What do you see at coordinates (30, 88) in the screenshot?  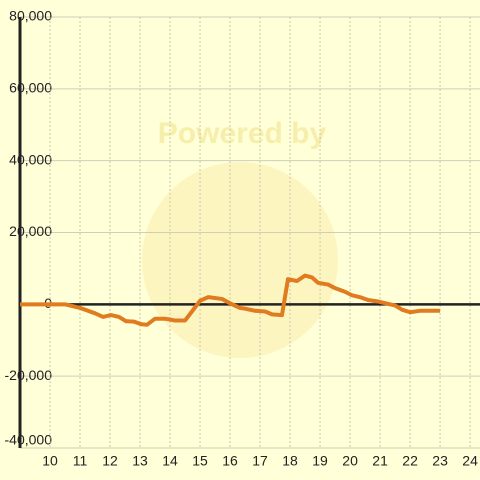 I see `y-tick-label: 60,000` at bounding box center [30, 88].